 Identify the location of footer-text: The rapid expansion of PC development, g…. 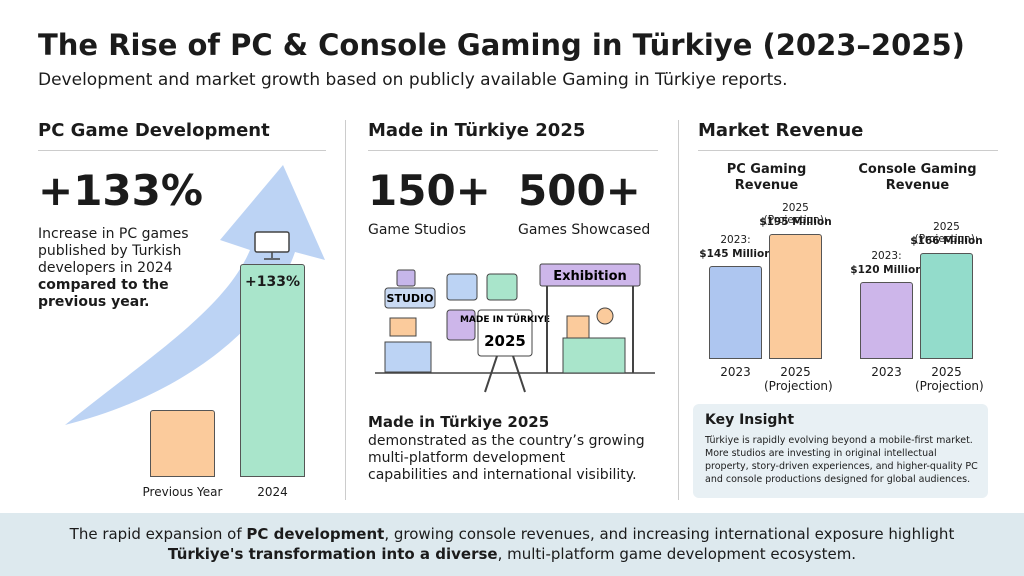
(512, 544).